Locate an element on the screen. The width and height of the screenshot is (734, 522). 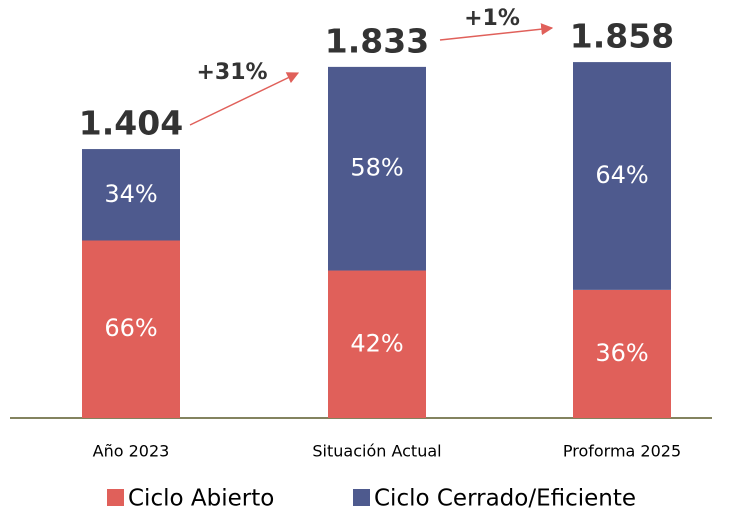
segment-label: 64% is located at coordinates (621, 175).